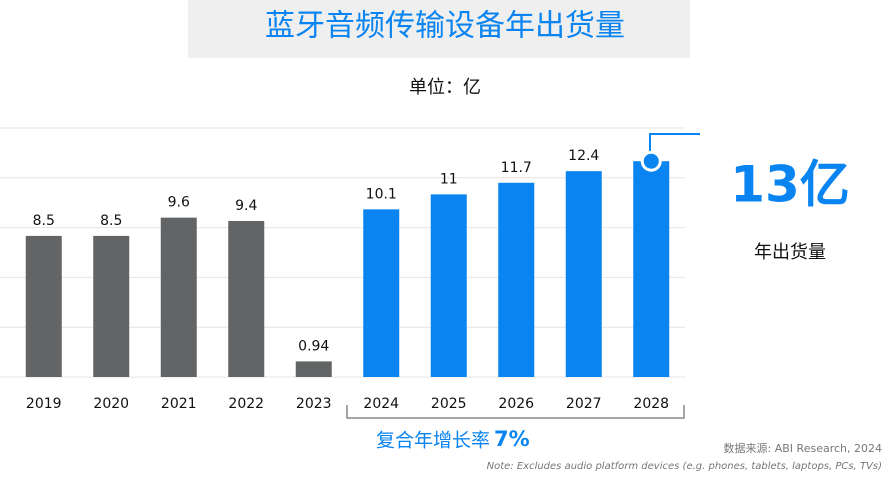 The width and height of the screenshot is (889, 477). I want to click on callout-value: 13亿, so click(790, 185).